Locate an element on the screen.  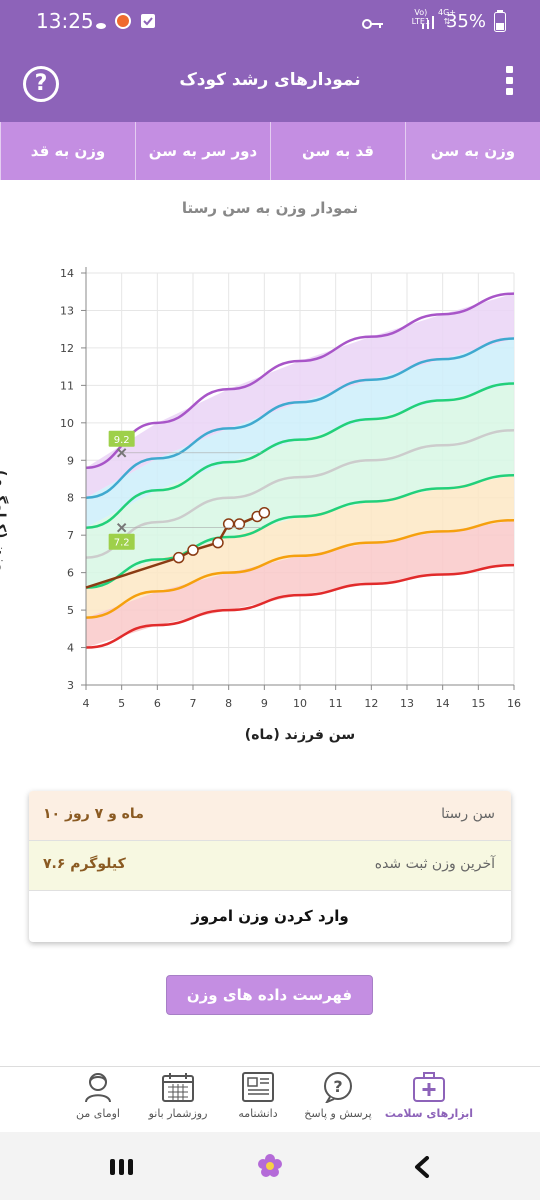
system-navigation-bar is located at coordinates (270, 1166).